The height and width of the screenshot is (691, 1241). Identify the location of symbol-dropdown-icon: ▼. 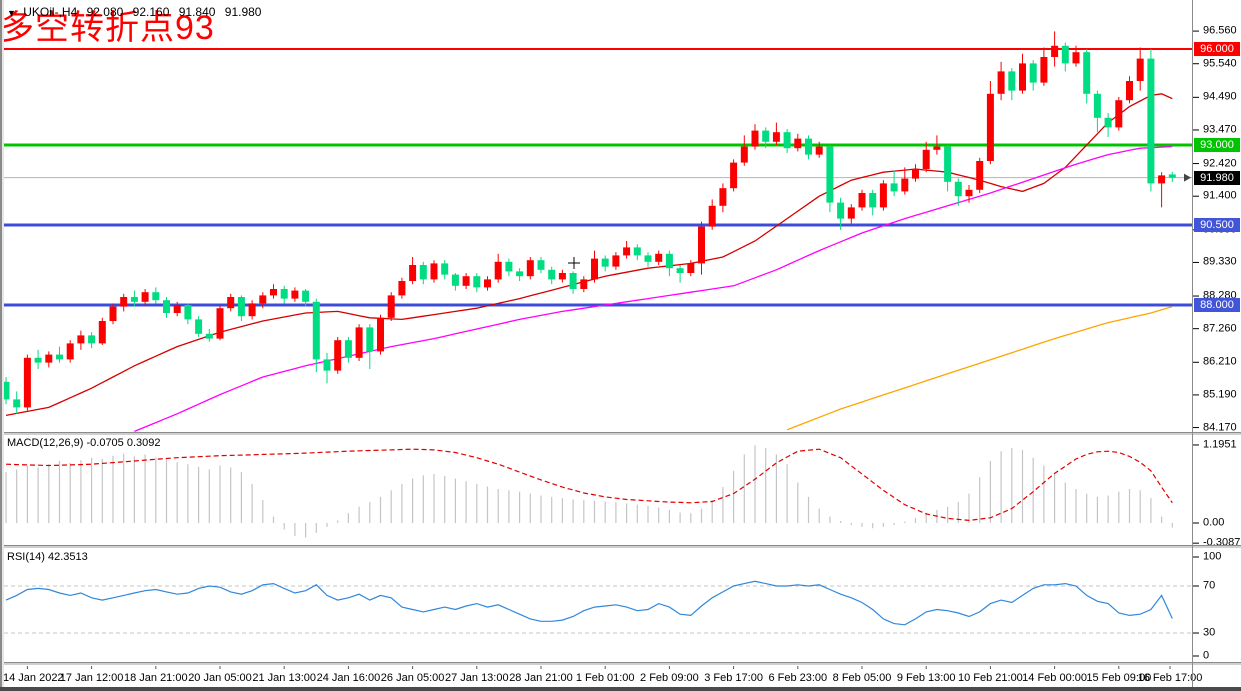
(11, 13).